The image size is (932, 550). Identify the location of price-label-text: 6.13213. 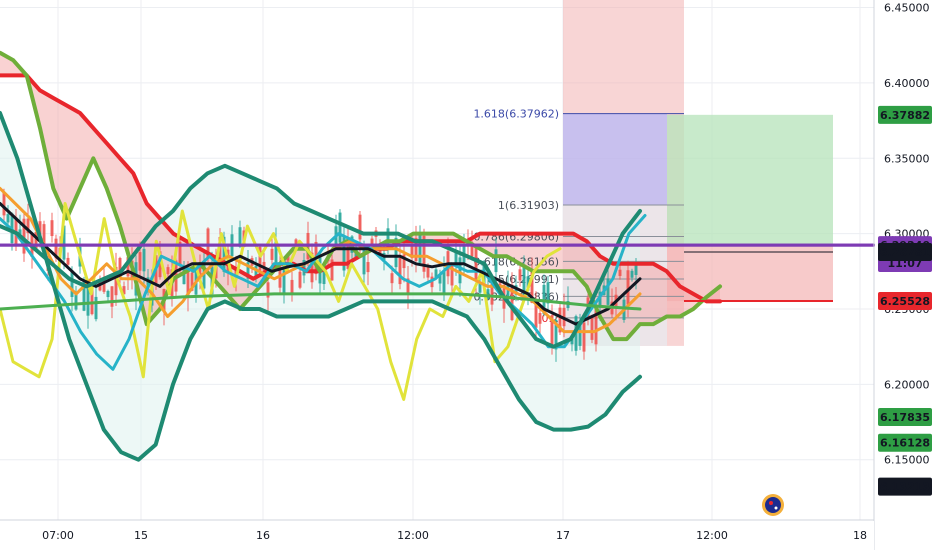
(905, 487).